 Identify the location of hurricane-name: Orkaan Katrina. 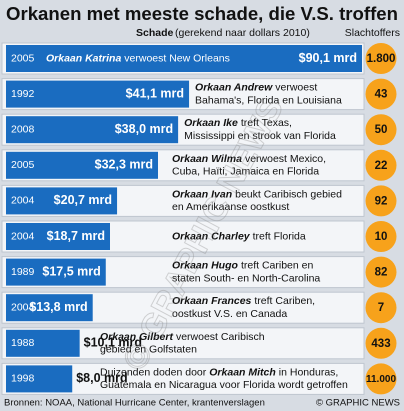
(83, 58).